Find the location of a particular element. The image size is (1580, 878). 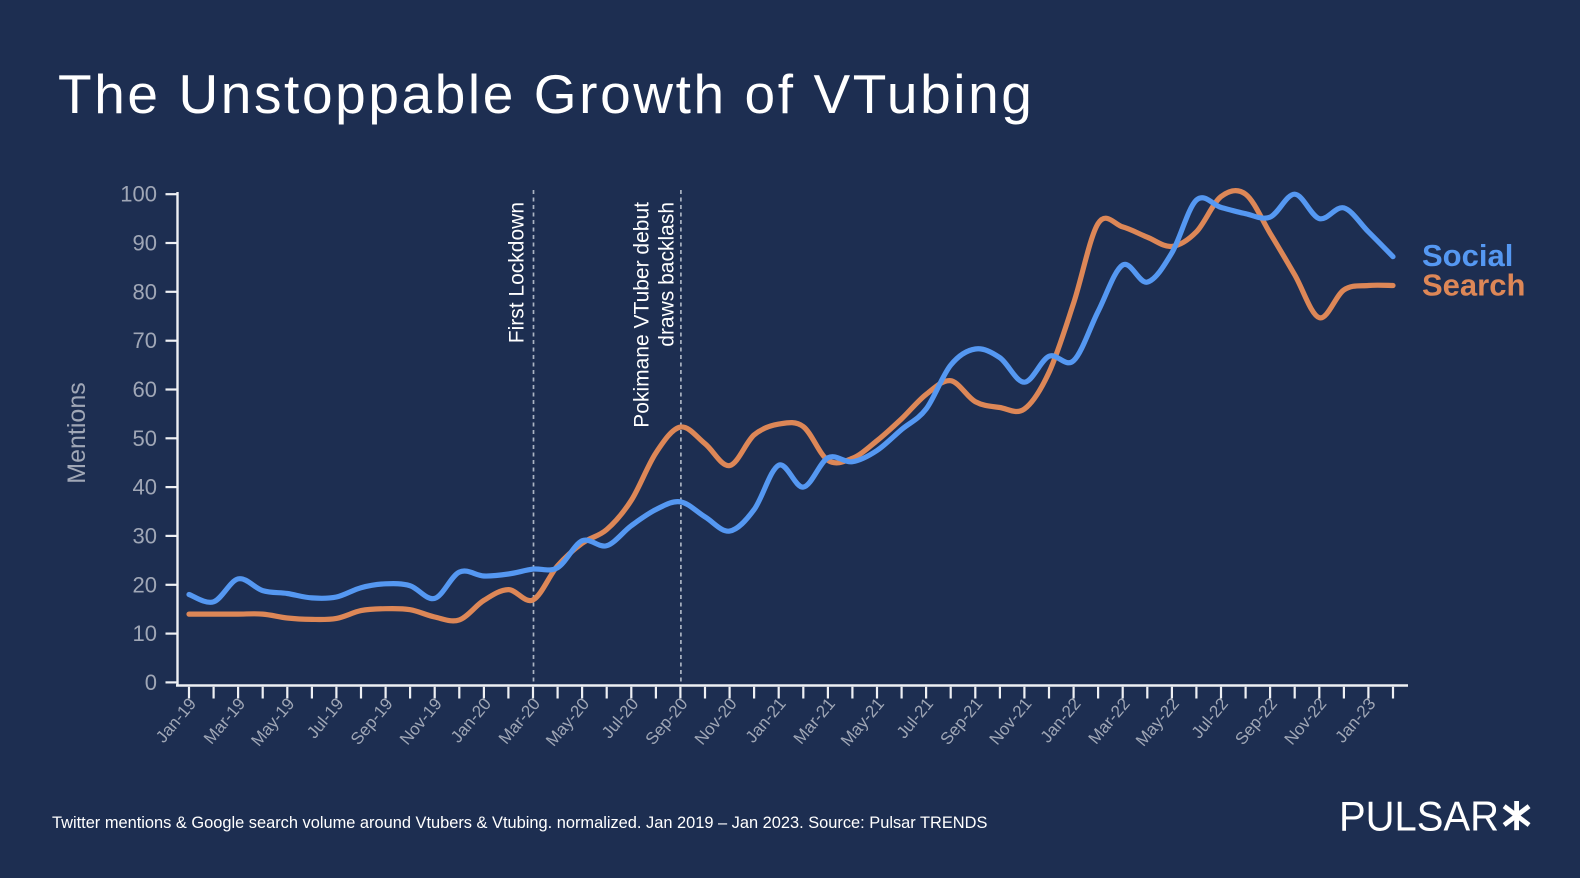

svg-text: Pokimane VTuber debut is located at coordinates (642, 315).